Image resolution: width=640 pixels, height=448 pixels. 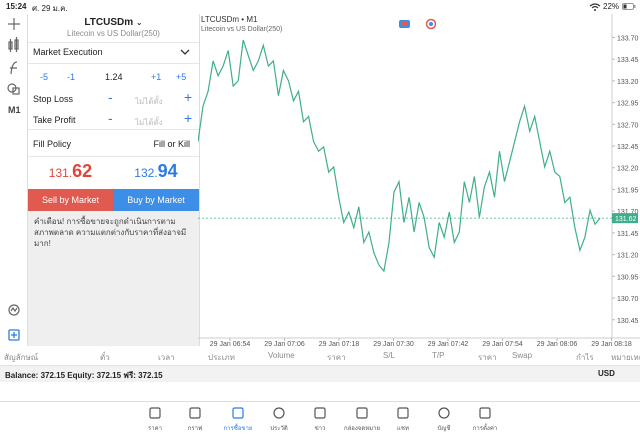 What do you see at coordinates (238, 420) in the screenshot?
I see `nav-item: การซื้อขาย` at bounding box center [238, 420].